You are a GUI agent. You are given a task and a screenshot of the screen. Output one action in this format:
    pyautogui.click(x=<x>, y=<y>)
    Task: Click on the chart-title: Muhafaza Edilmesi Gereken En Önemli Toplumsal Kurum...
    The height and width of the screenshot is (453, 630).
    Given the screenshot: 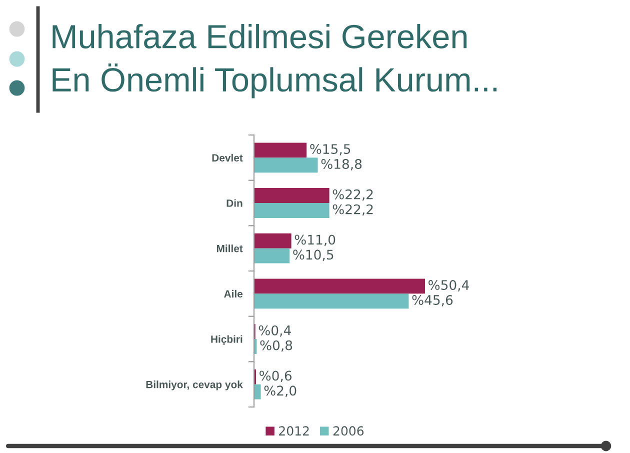 What is the action you would take?
    pyautogui.click(x=274, y=61)
    